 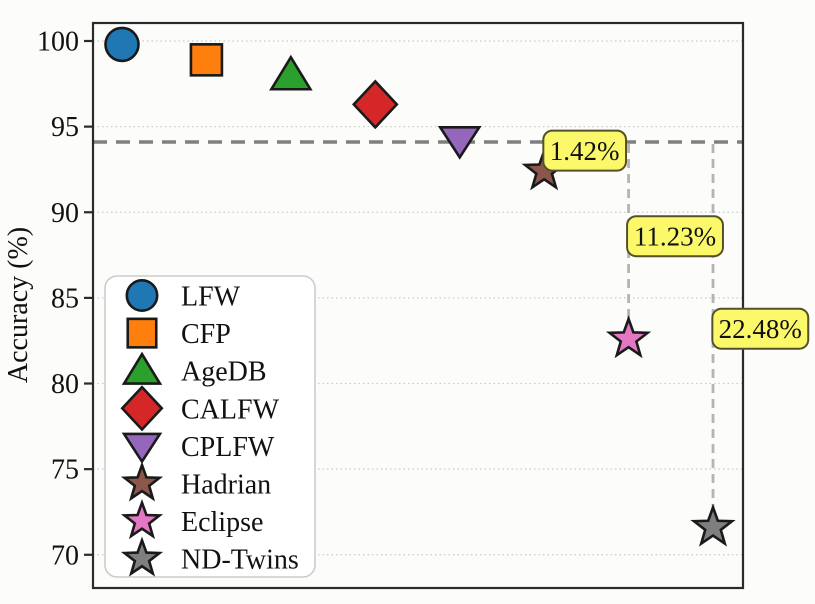 I want to click on diamond-legend-icon-calfw, so click(x=142, y=408).